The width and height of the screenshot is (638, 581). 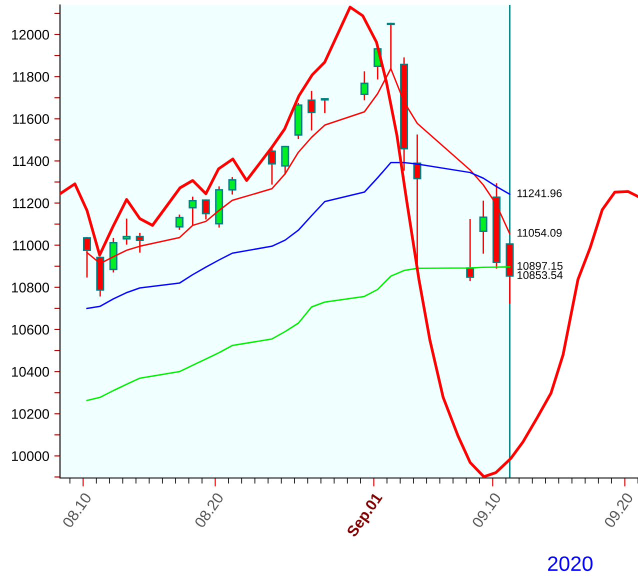 What do you see at coordinates (31, 161) in the screenshot?
I see `y-tick-label: 11400` at bounding box center [31, 161].